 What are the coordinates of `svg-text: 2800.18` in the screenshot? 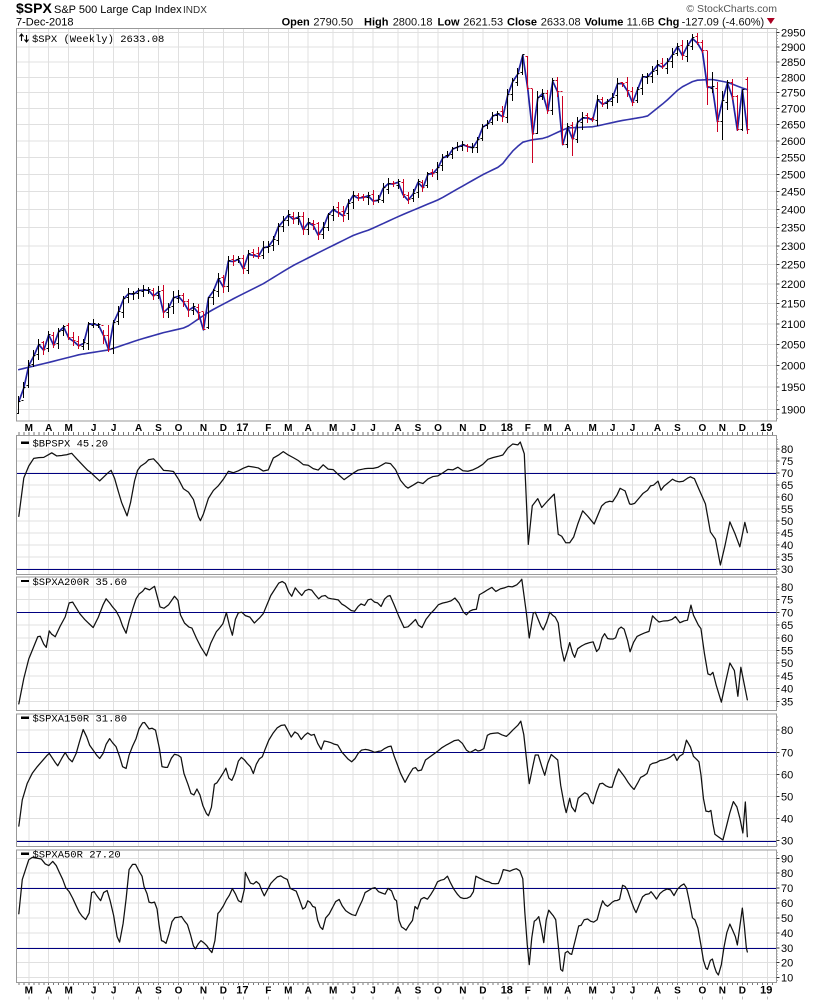 It's located at (413, 23).